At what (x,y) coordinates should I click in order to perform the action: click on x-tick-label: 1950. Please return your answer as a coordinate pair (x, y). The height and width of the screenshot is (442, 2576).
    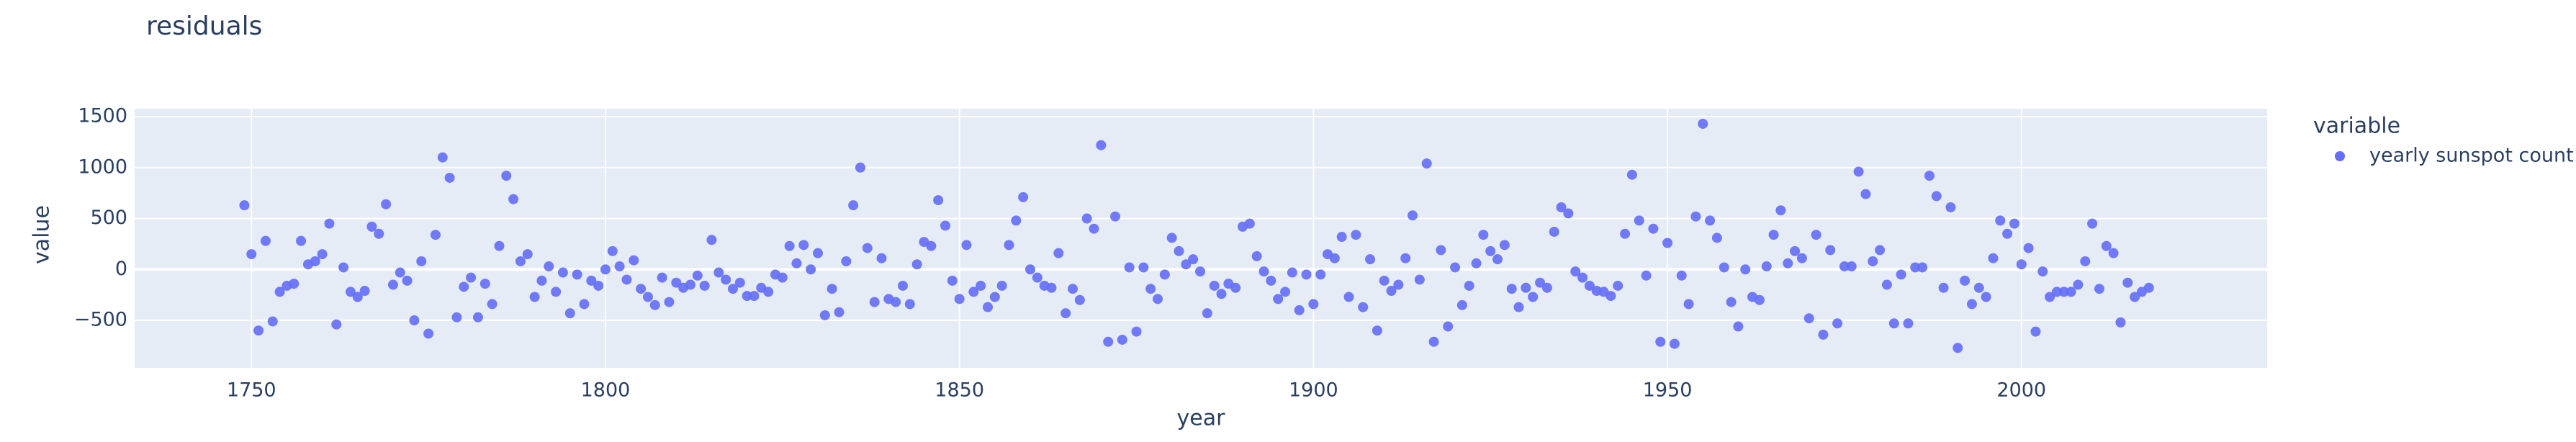
    Looking at the image, I should click on (1668, 390).